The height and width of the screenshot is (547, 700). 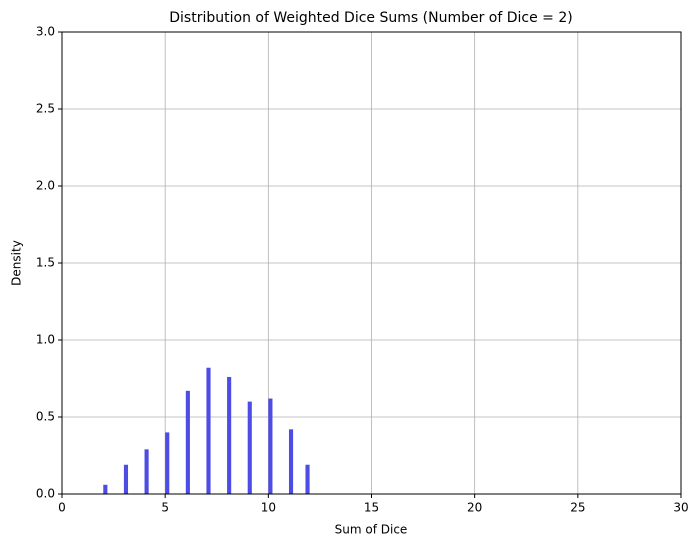 I want to click on y-tick-label: 0.5, so click(x=45, y=417).